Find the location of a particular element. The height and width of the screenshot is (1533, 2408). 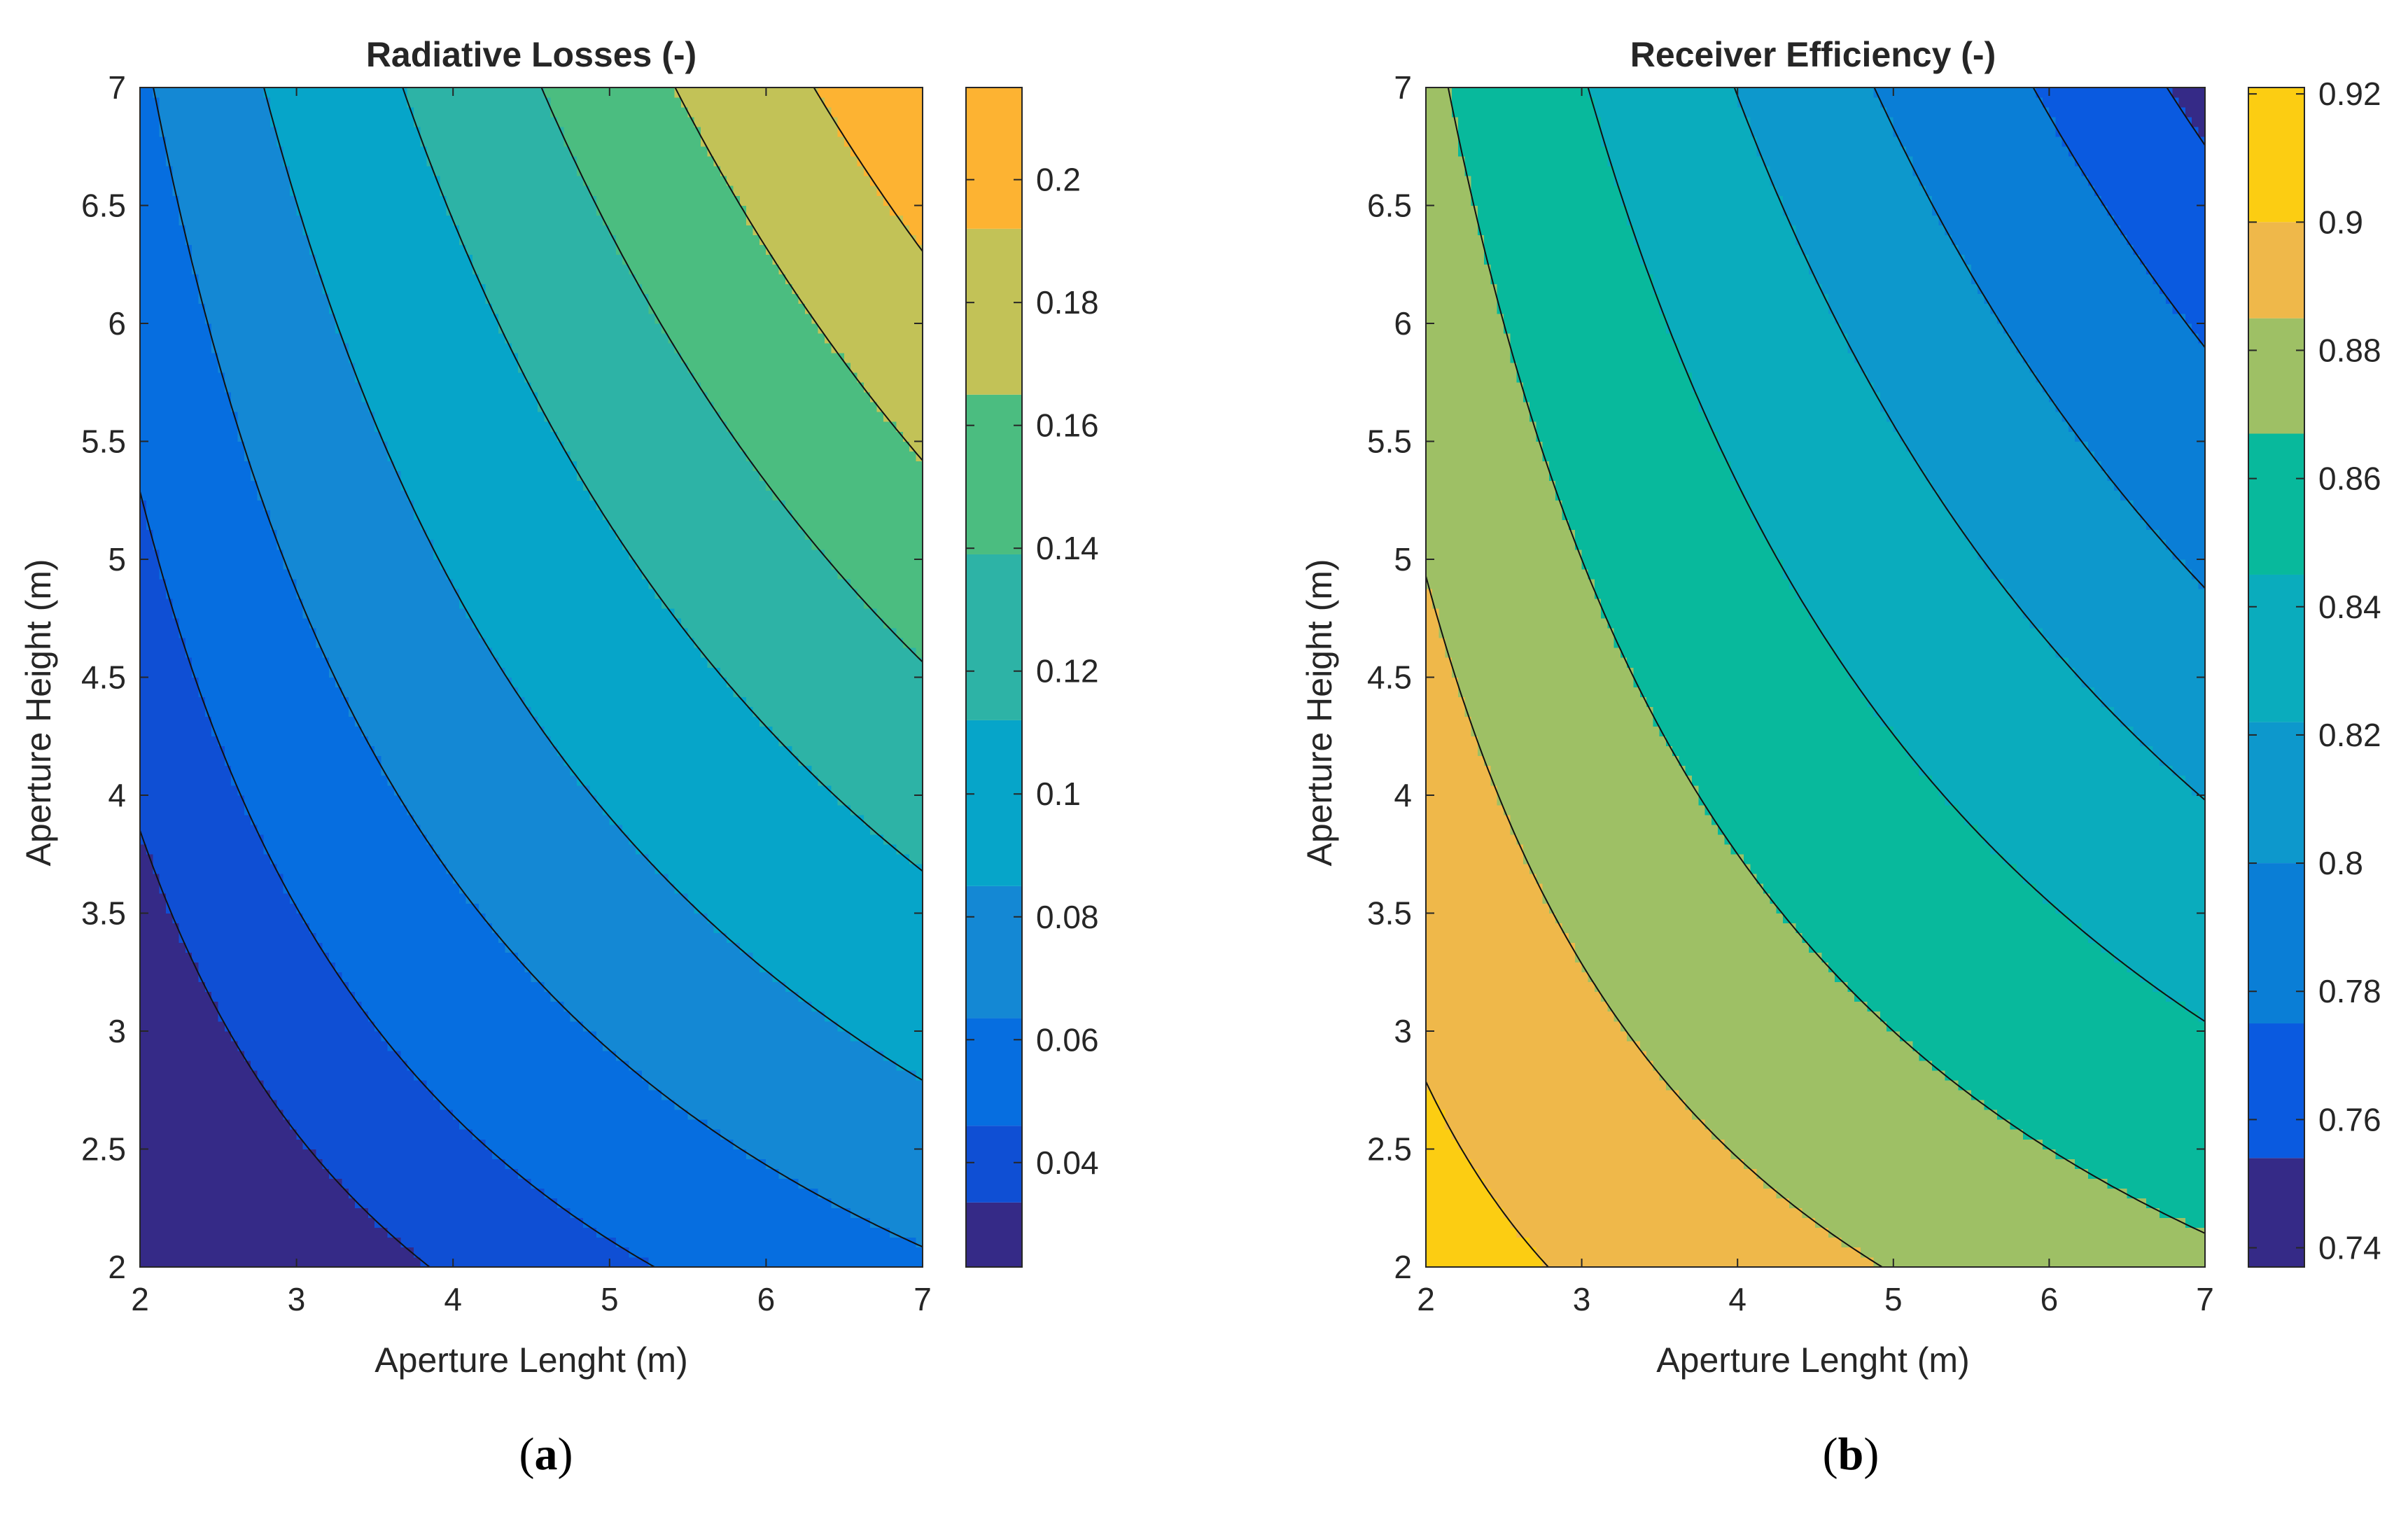

y-tick-label-radiative-losses-7: 5.5 is located at coordinates (103, 442).